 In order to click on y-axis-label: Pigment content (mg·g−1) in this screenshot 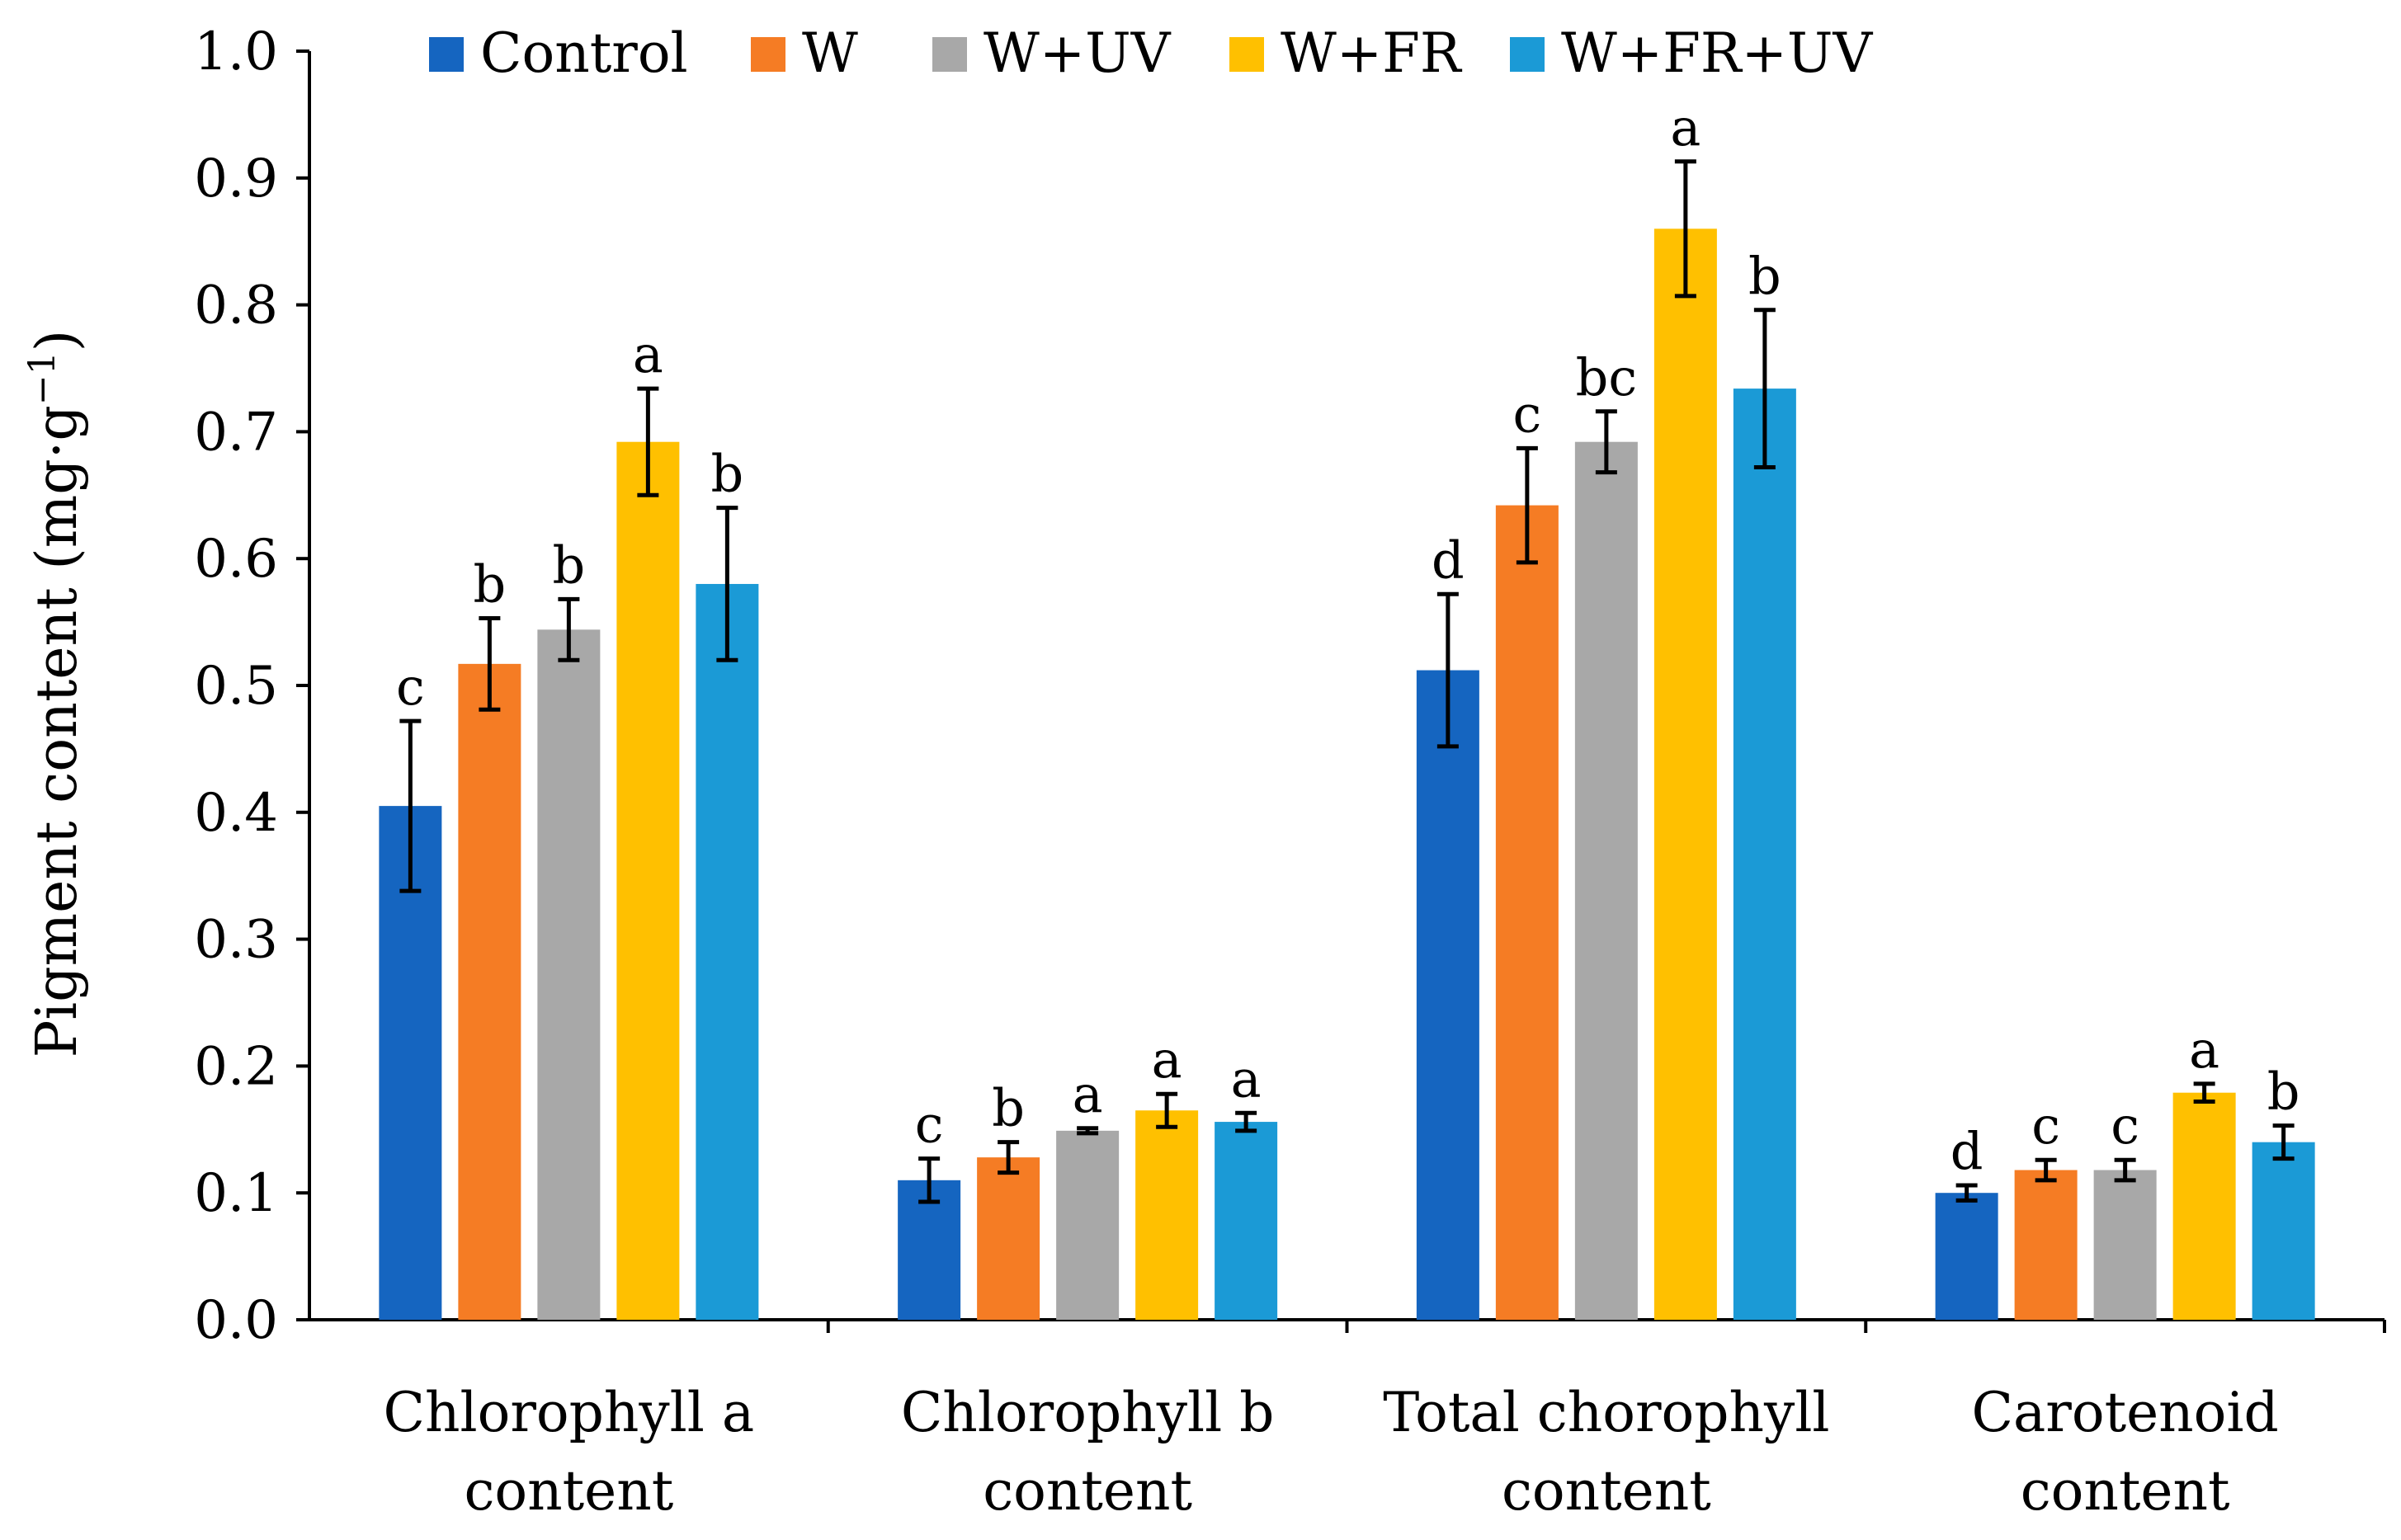, I will do `click(55, 694)`.